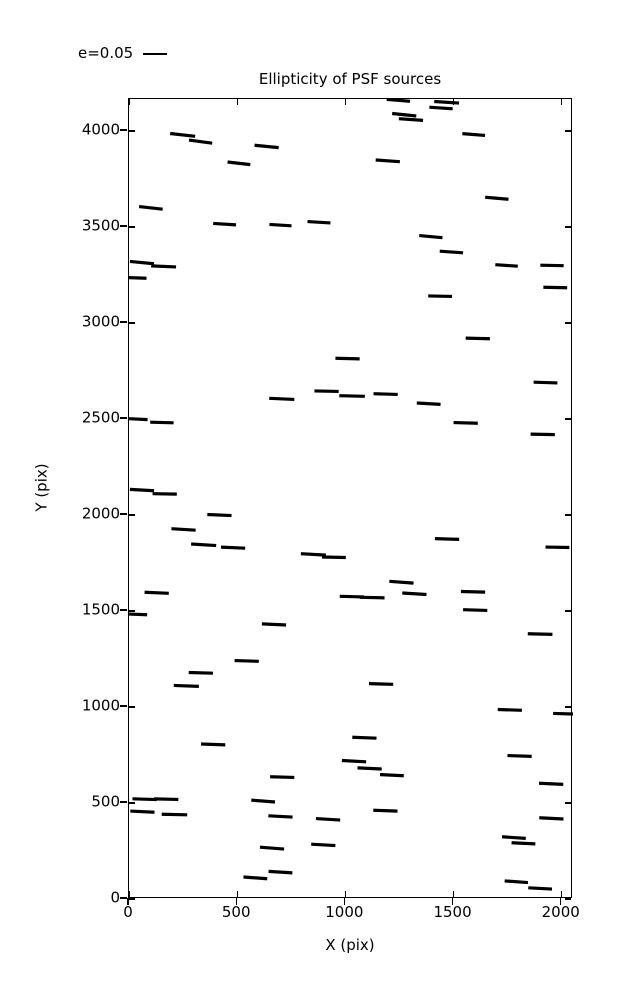  I want to click on y-tick-label: 0, so click(115, 897).